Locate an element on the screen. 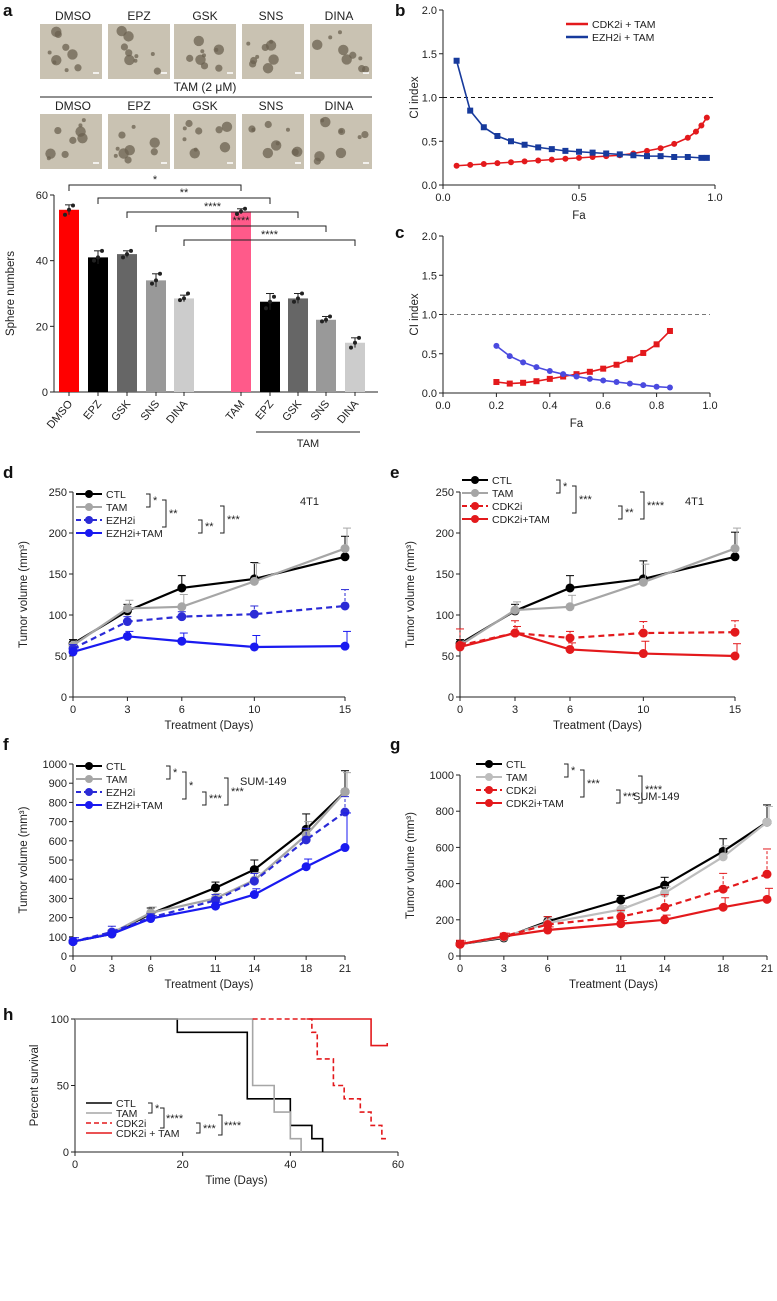 This screenshot has height=1301, width=777. tam-header: TAM (2 μM) is located at coordinates (205, 87).